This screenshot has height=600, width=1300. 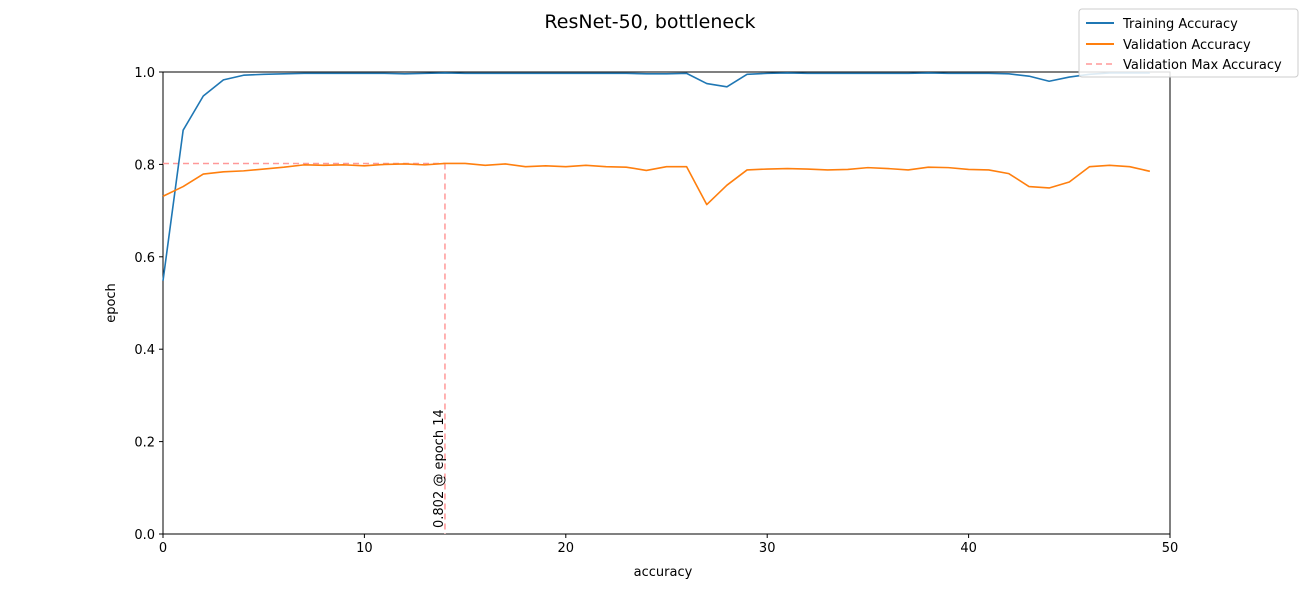 What do you see at coordinates (1202, 65) in the screenshot?
I see `legend-label-max: Validation Max Accuracy` at bounding box center [1202, 65].